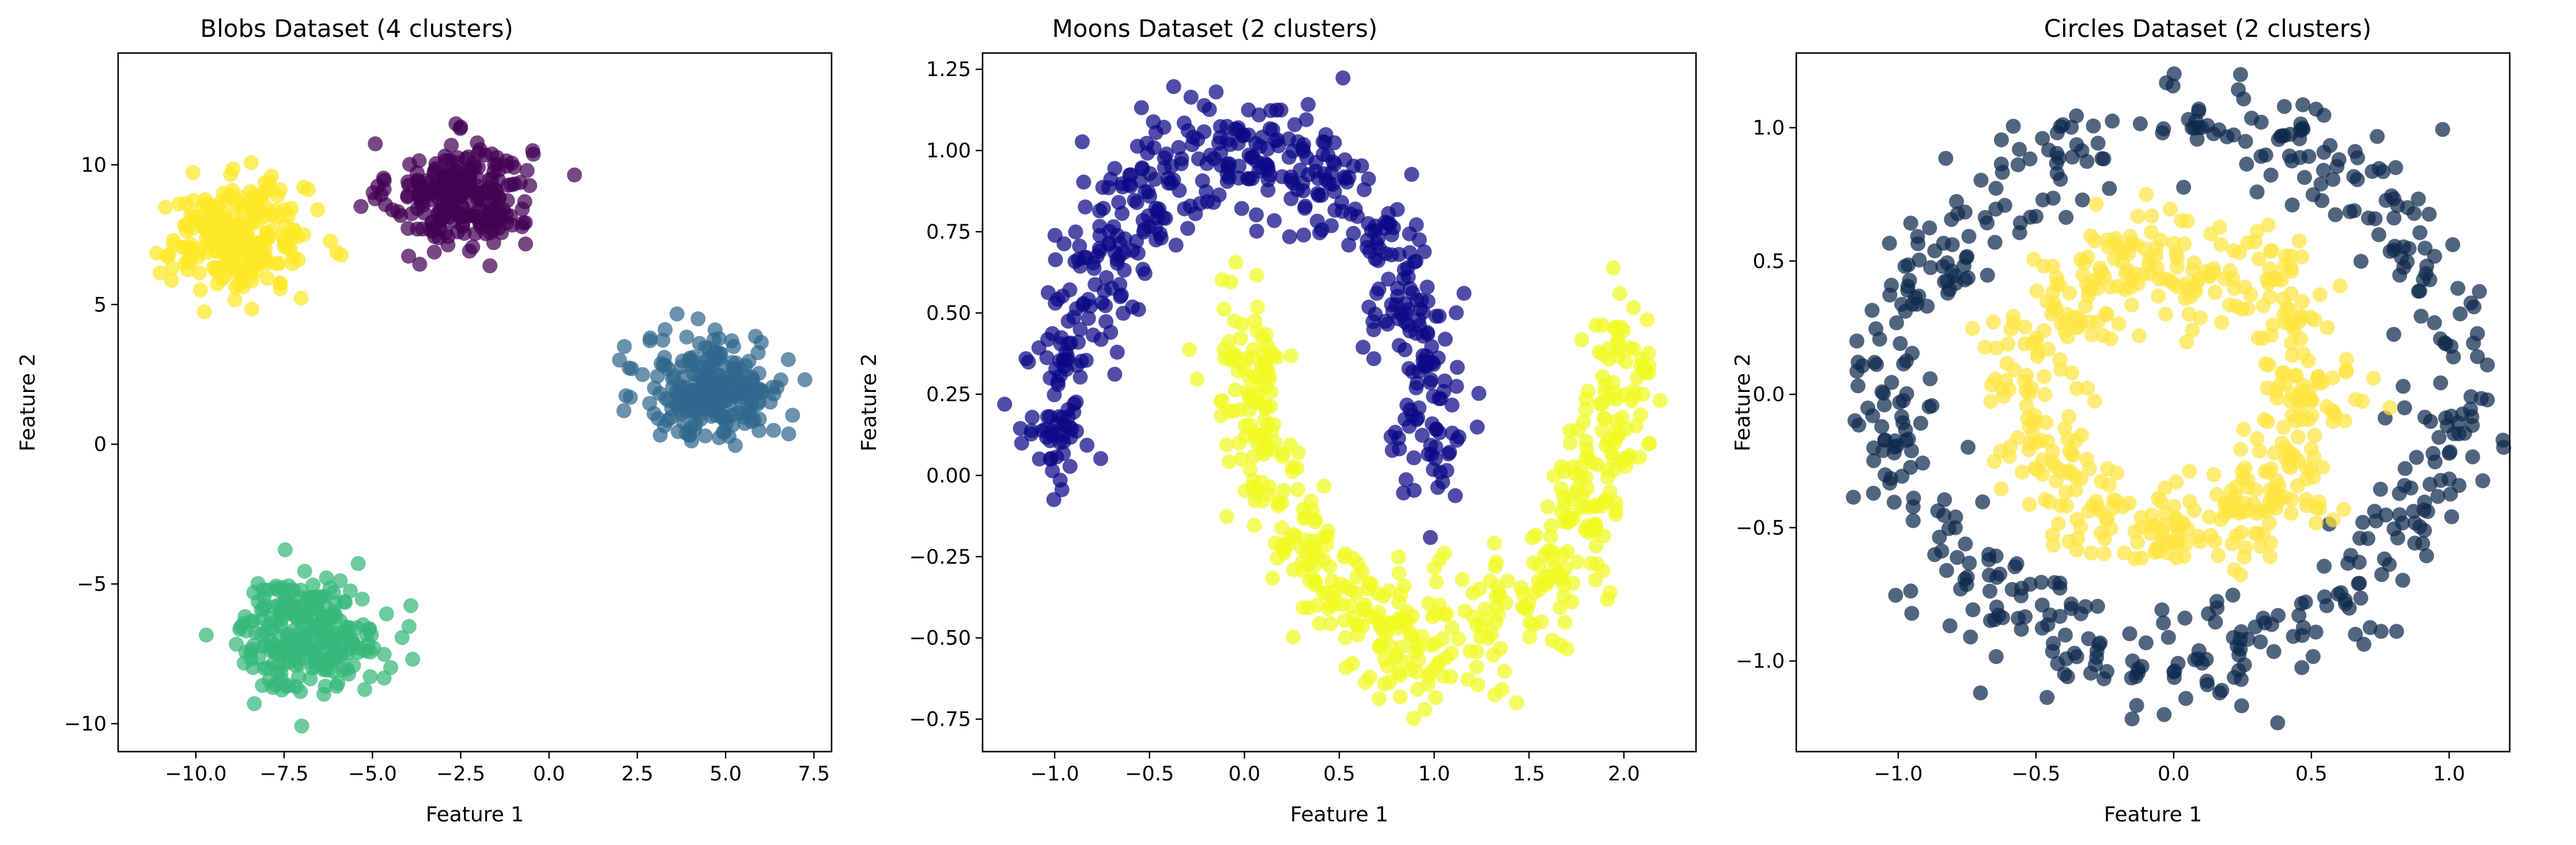  What do you see at coordinates (637, 774) in the screenshot?
I see `x-tick-label: 2.5` at bounding box center [637, 774].